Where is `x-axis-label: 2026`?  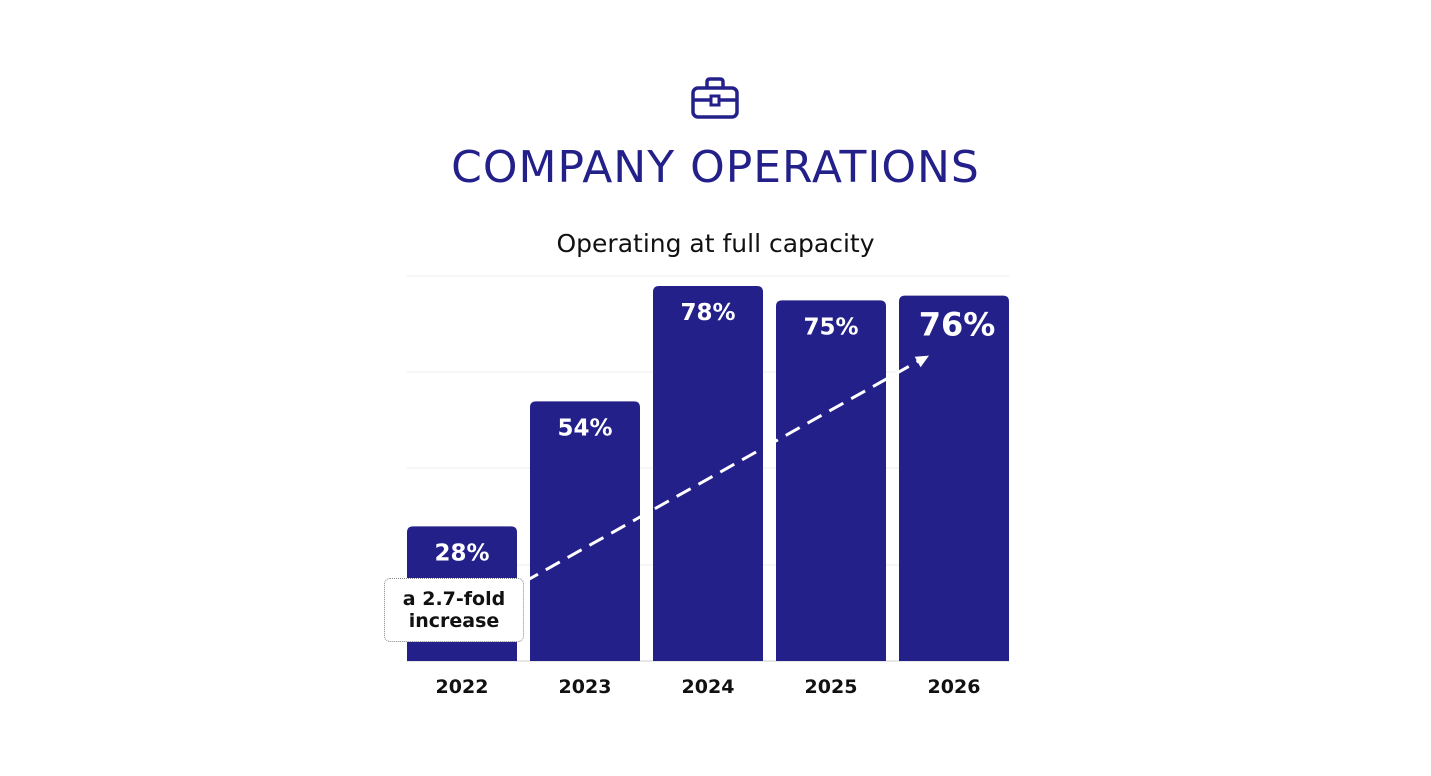 x-axis-label: 2026 is located at coordinates (954, 687).